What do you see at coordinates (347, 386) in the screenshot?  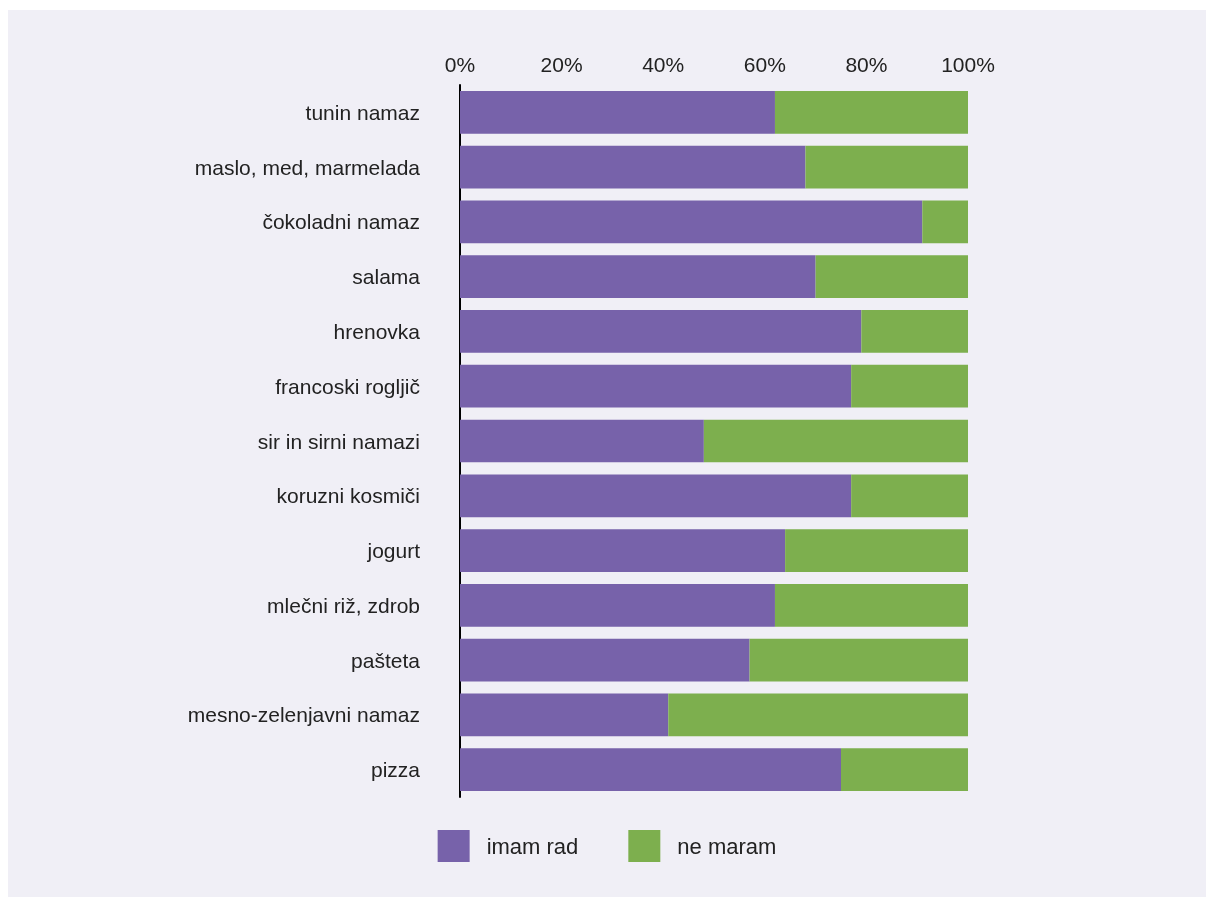 I see `y-tick-label: francoski rogljič` at bounding box center [347, 386].